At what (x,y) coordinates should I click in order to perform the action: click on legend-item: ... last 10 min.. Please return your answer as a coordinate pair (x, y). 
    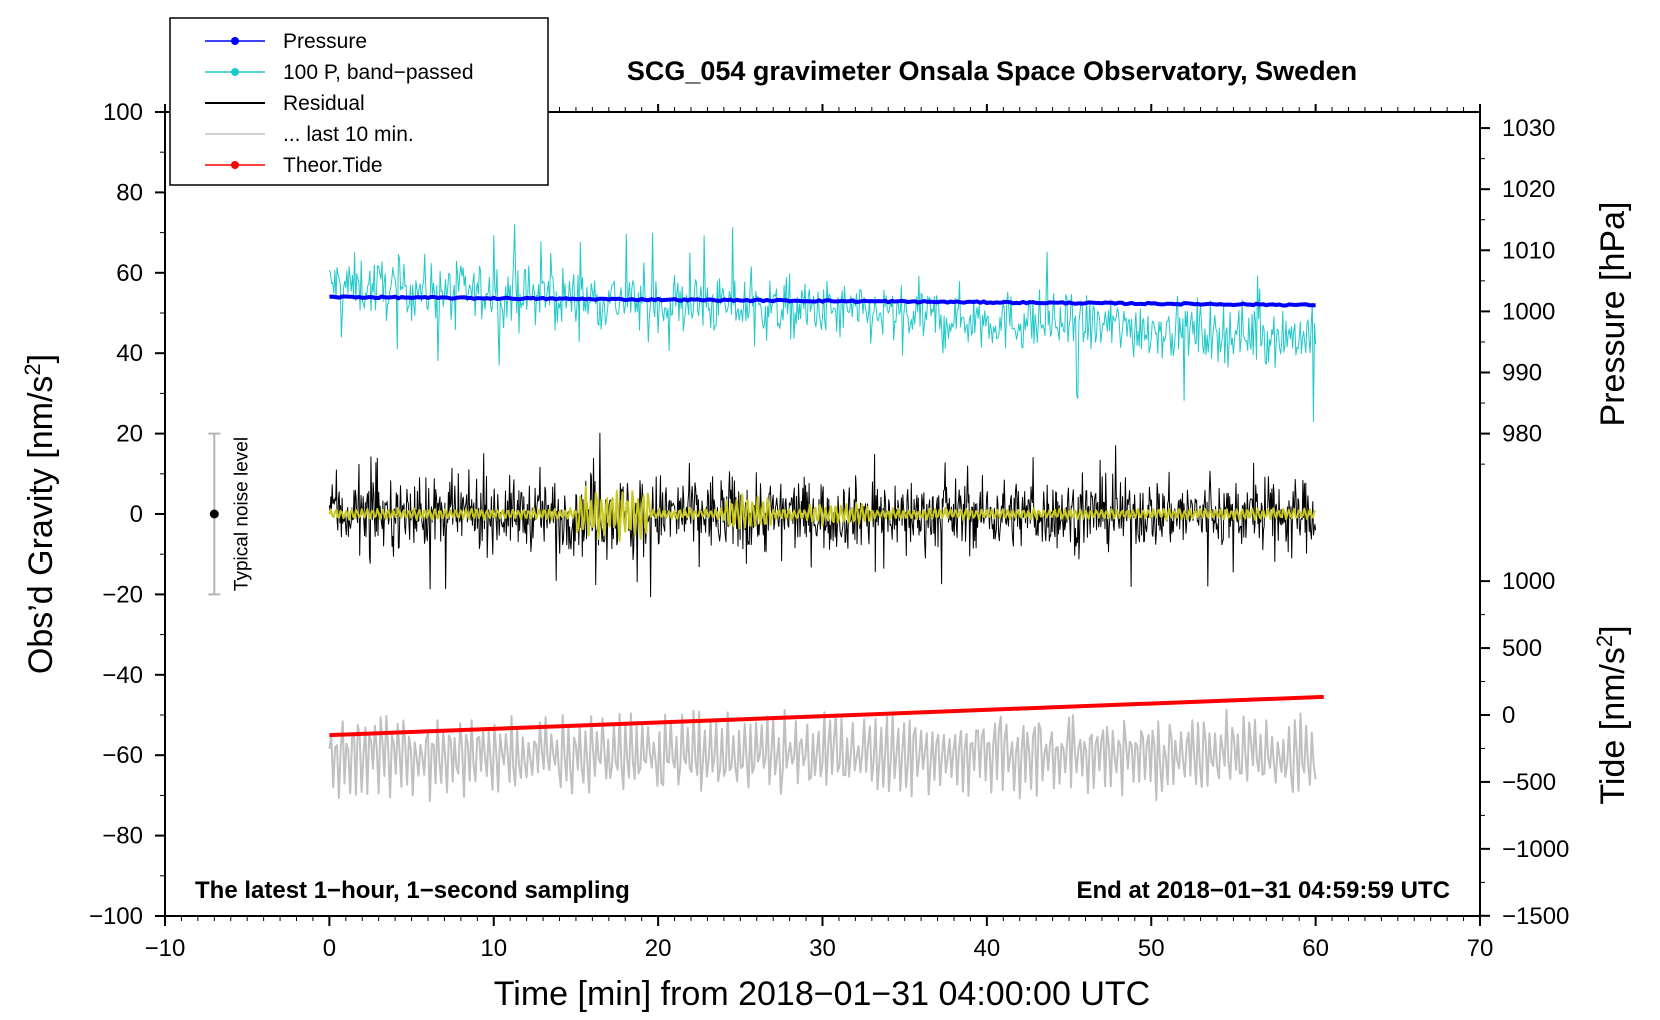
    Looking at the image, I should click on (309, 134).